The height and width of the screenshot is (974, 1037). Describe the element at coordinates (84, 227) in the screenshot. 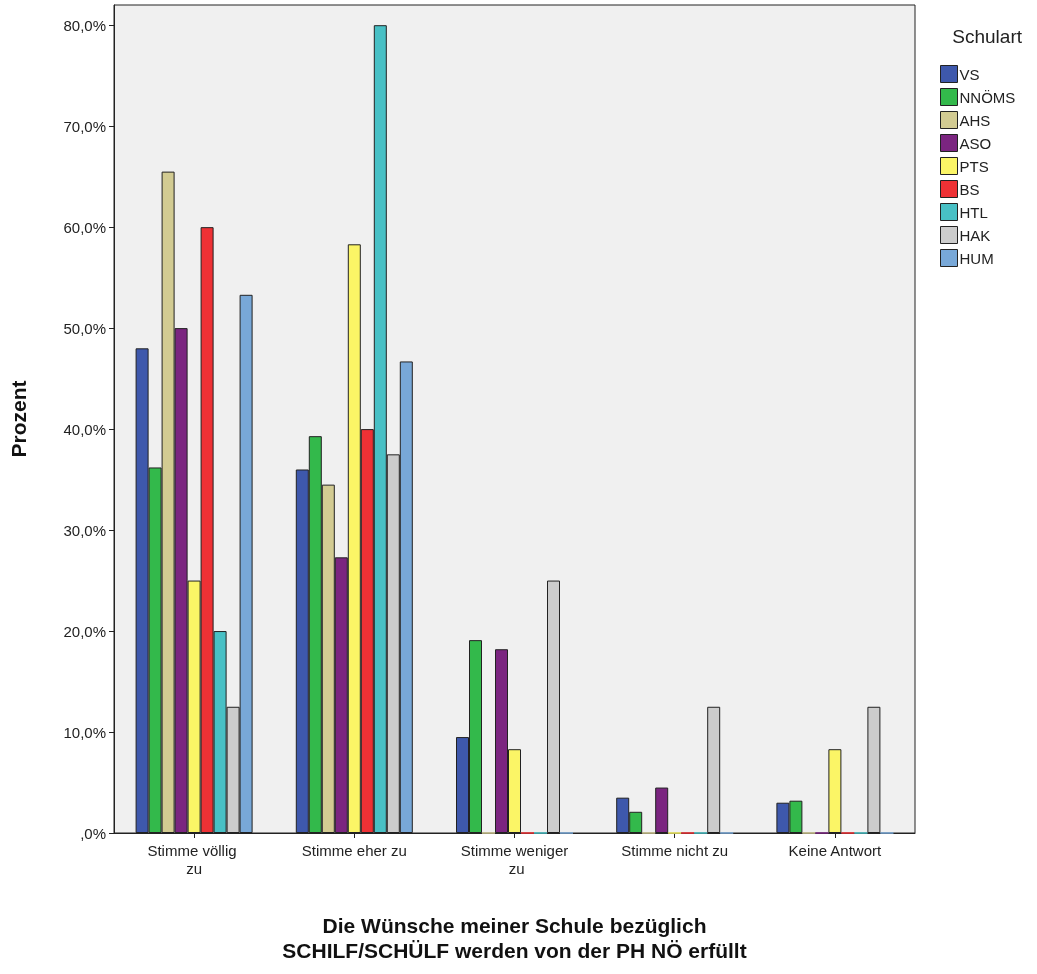

I see `y-tick-label: 60,0%` at that location.